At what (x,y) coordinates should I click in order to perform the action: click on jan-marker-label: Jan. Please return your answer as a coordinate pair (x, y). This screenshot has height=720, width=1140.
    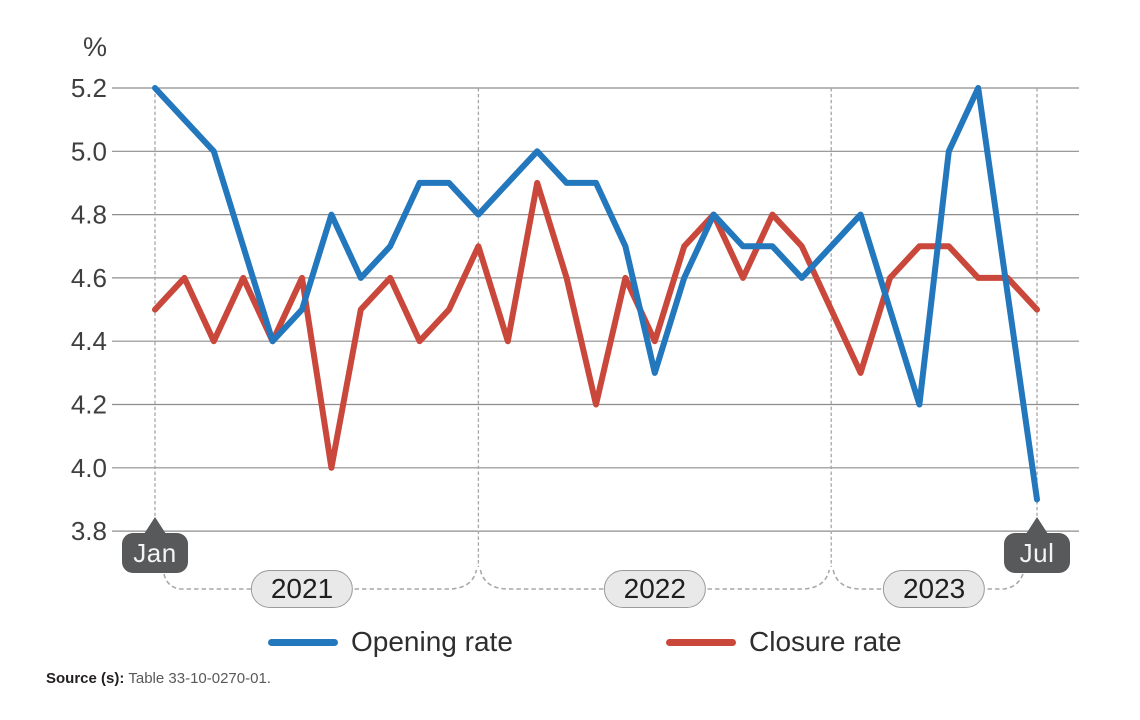
    Looking at the image, I should click on (155, 552).